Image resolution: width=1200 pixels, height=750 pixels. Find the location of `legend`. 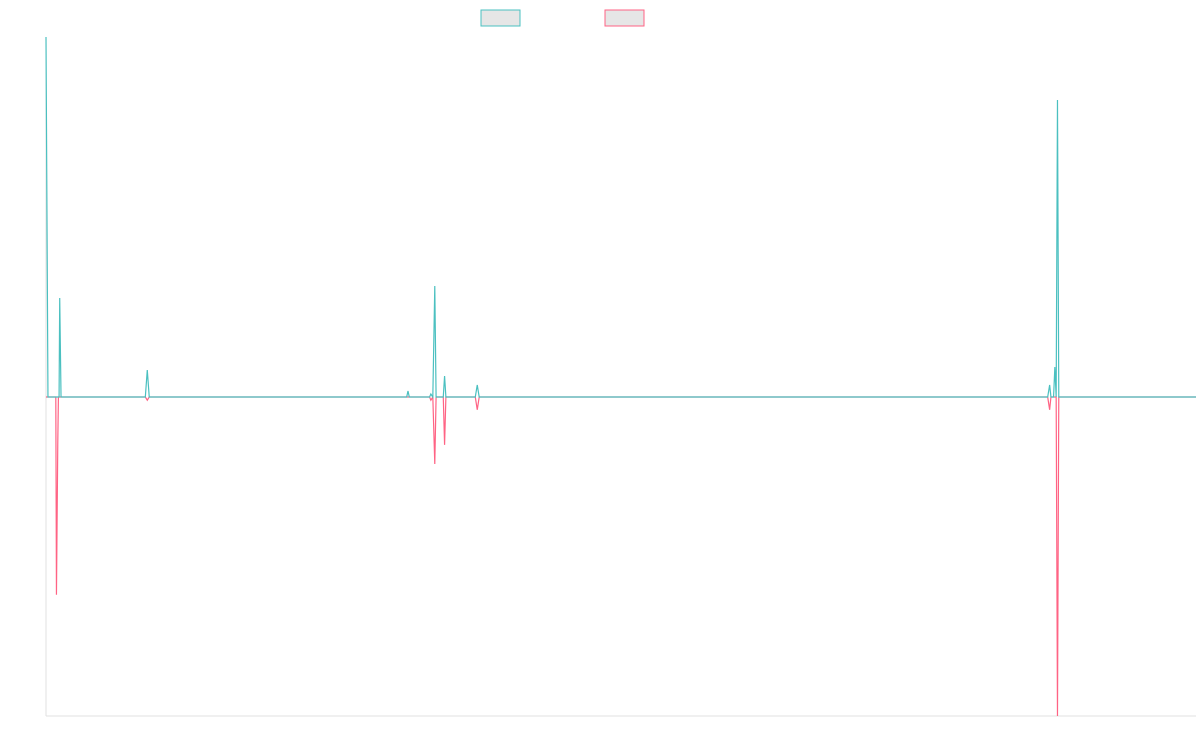

legend is located at coordinates (562, 18).